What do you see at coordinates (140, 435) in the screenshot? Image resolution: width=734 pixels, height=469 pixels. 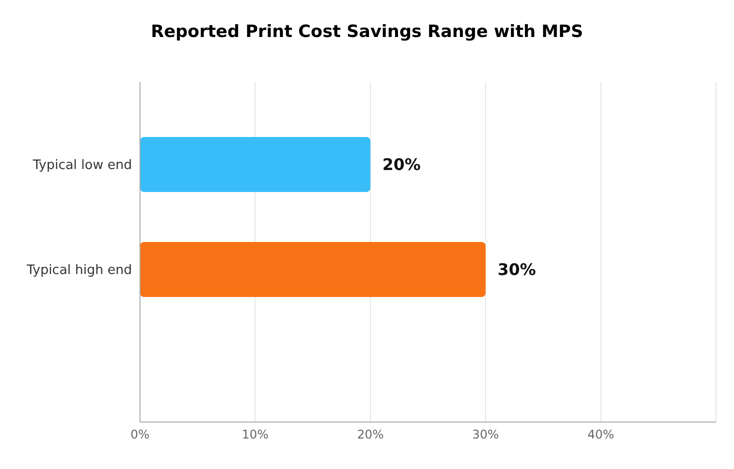 I see `x-tick-label: 0%` at bounding box center [140, 435].